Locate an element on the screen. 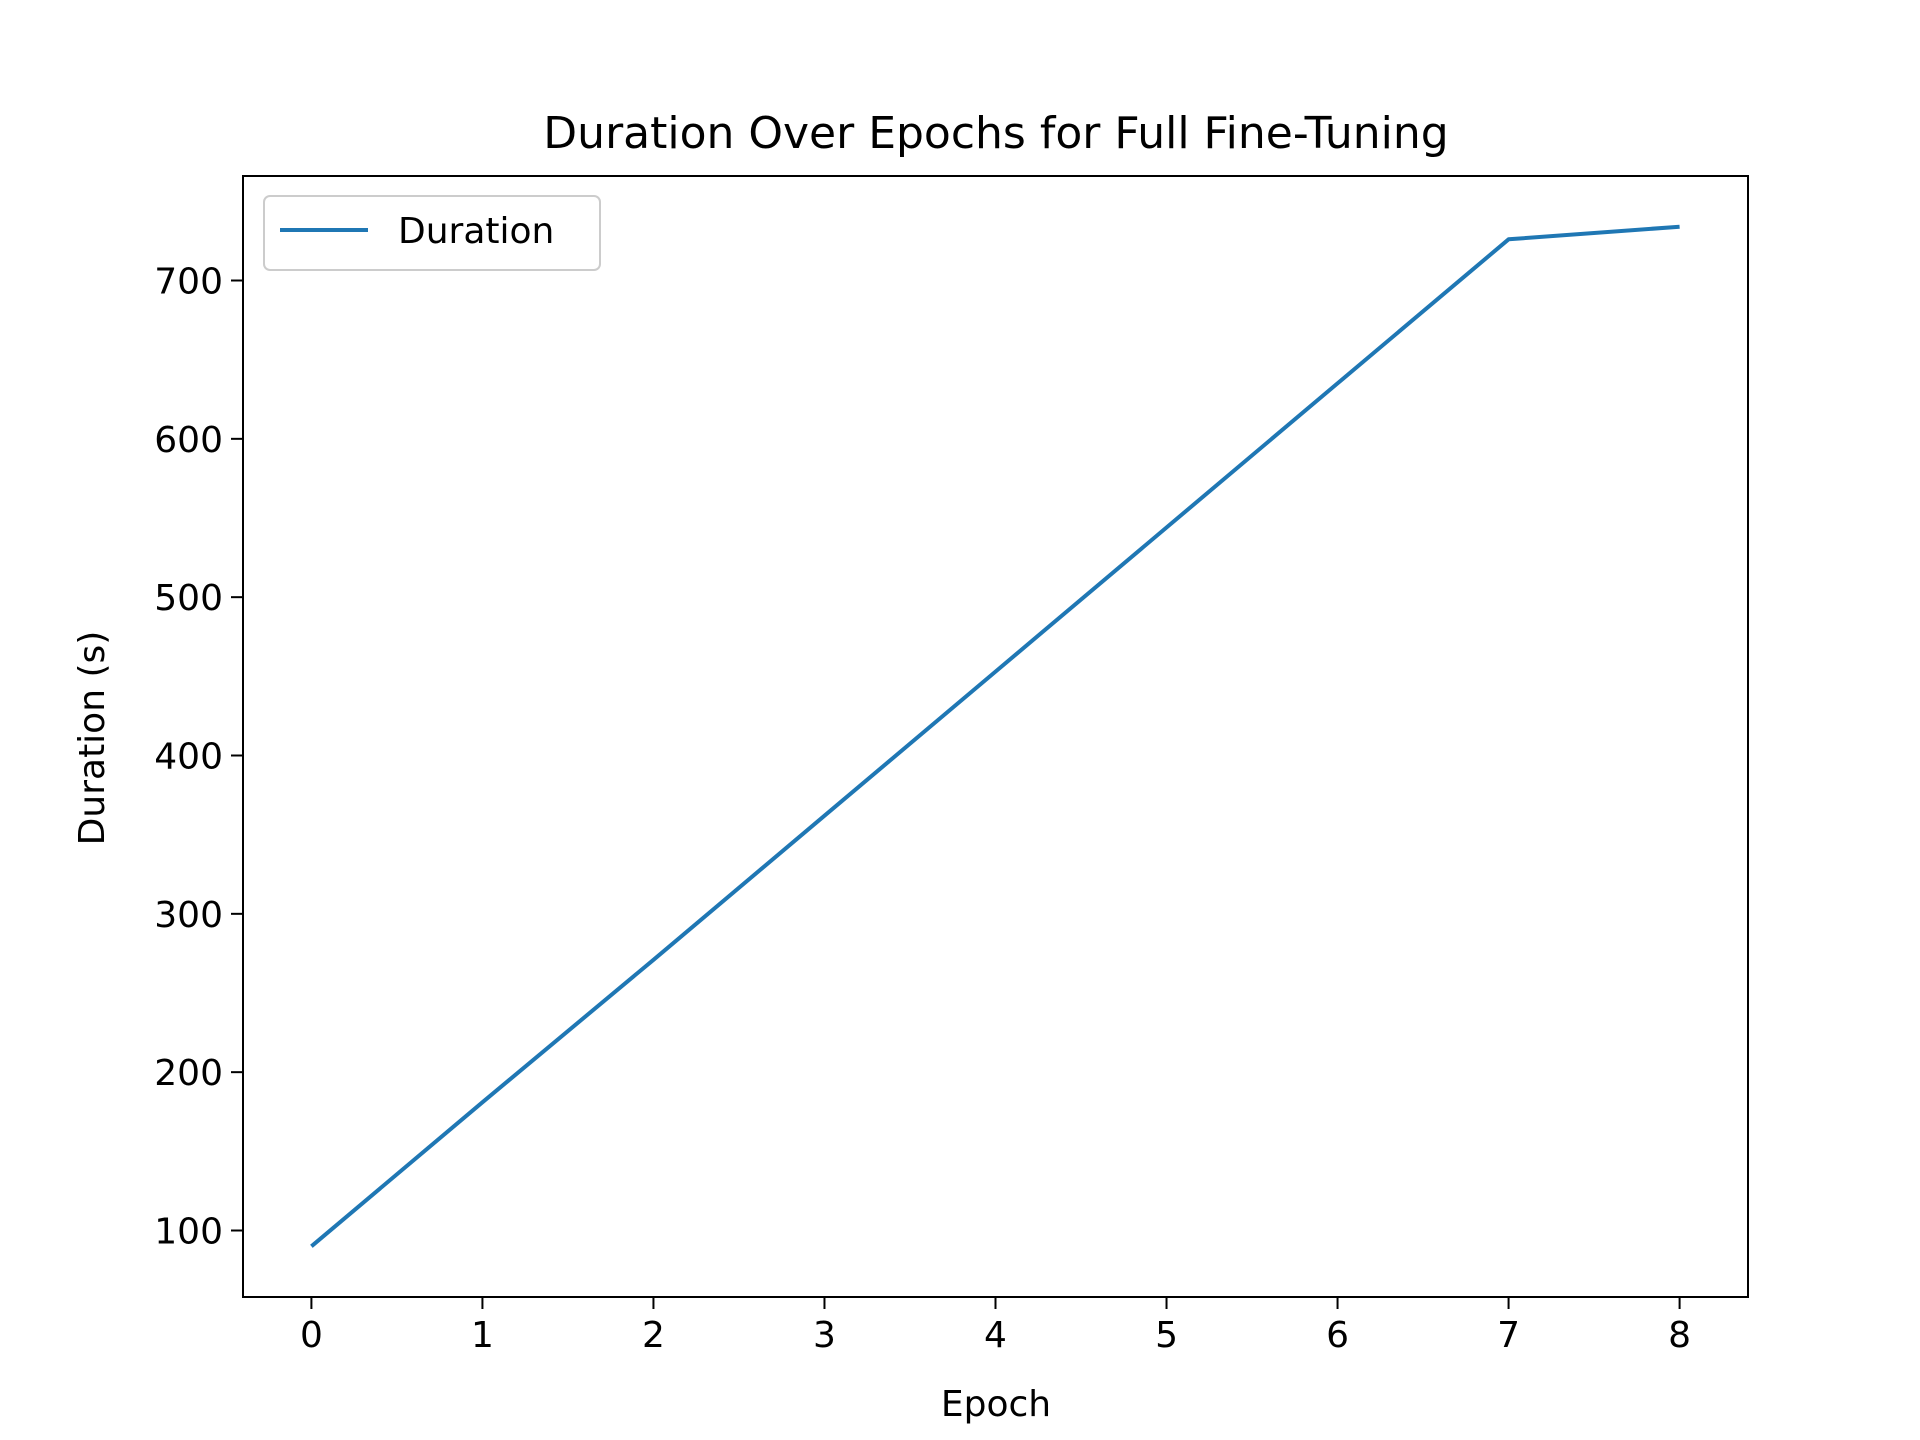  x-axis: 0 1 2 3 4 5 6 7 8 is located at coordinates (995, 1326).